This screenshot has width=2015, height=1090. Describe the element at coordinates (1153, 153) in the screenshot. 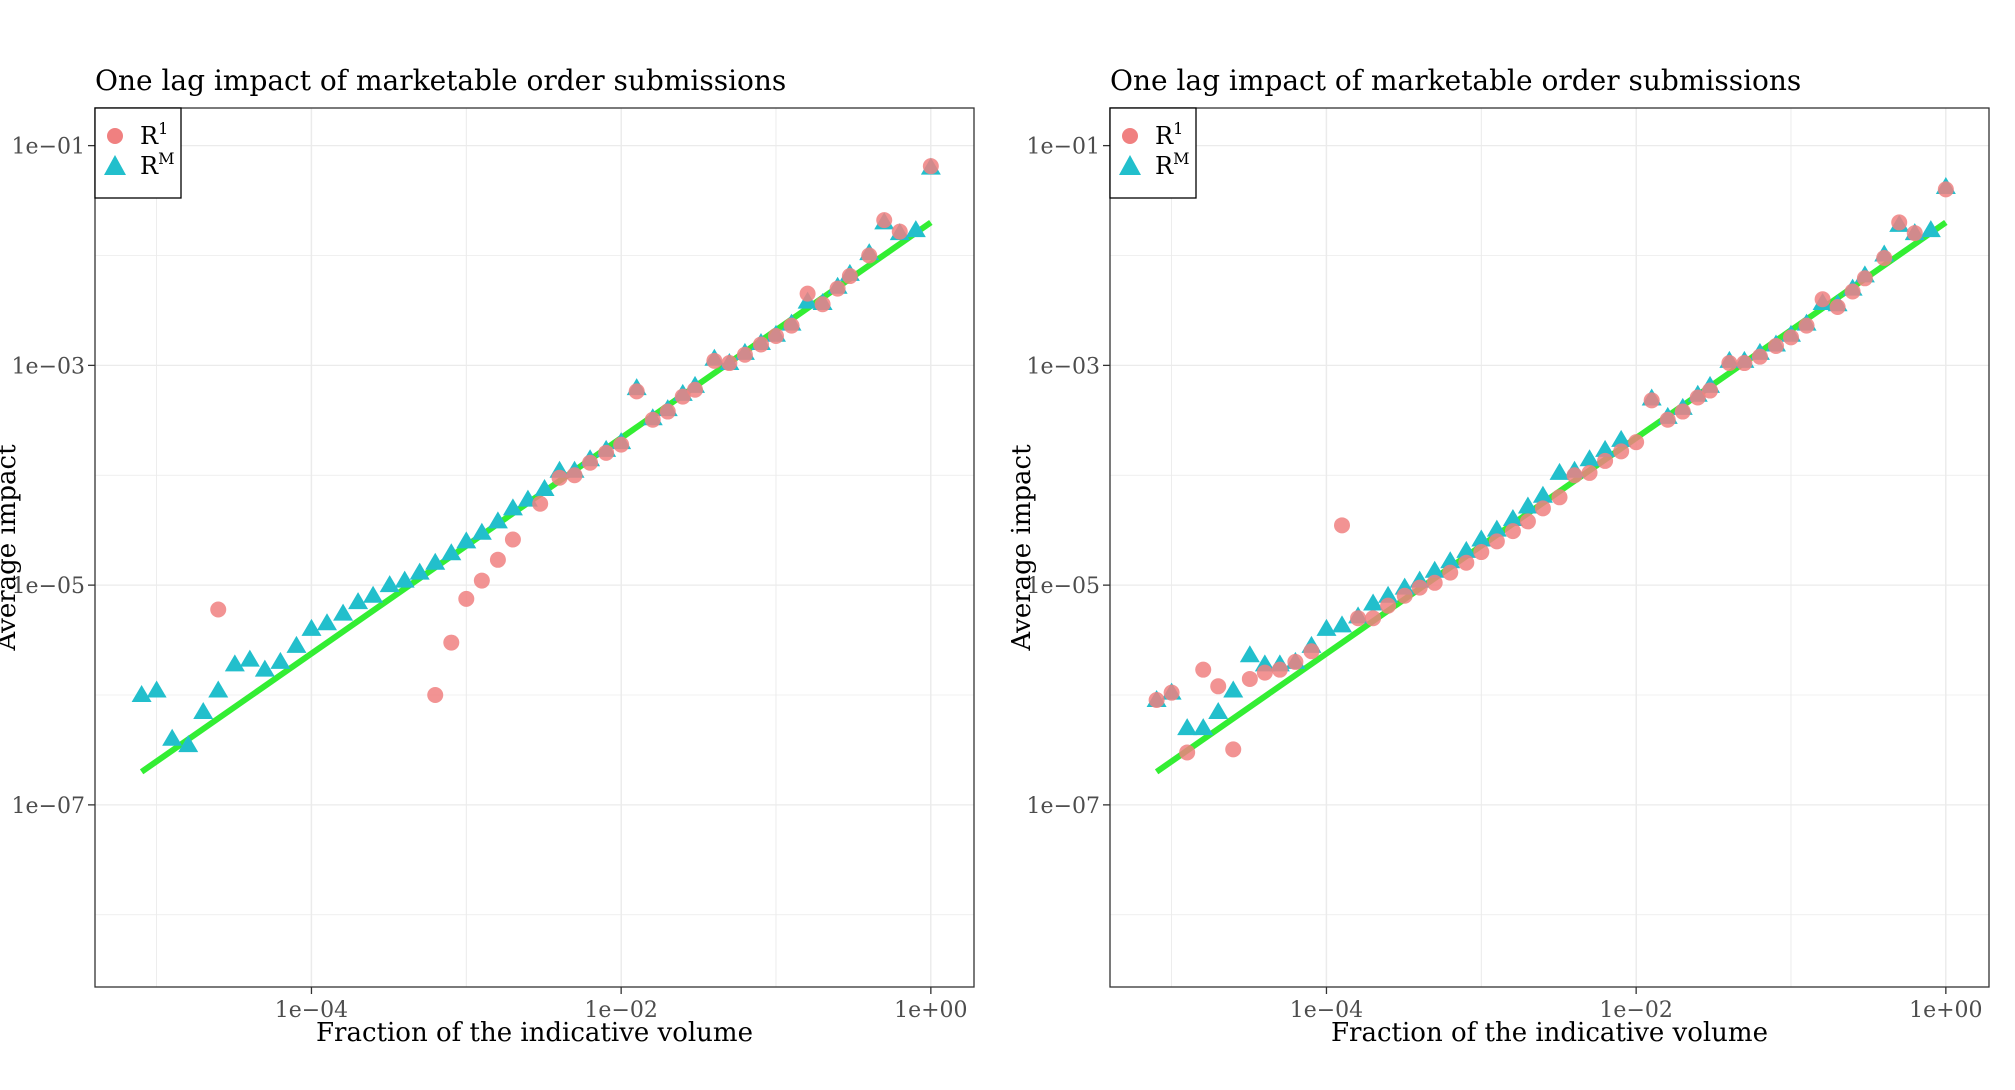

I see `legend-box` at that location.